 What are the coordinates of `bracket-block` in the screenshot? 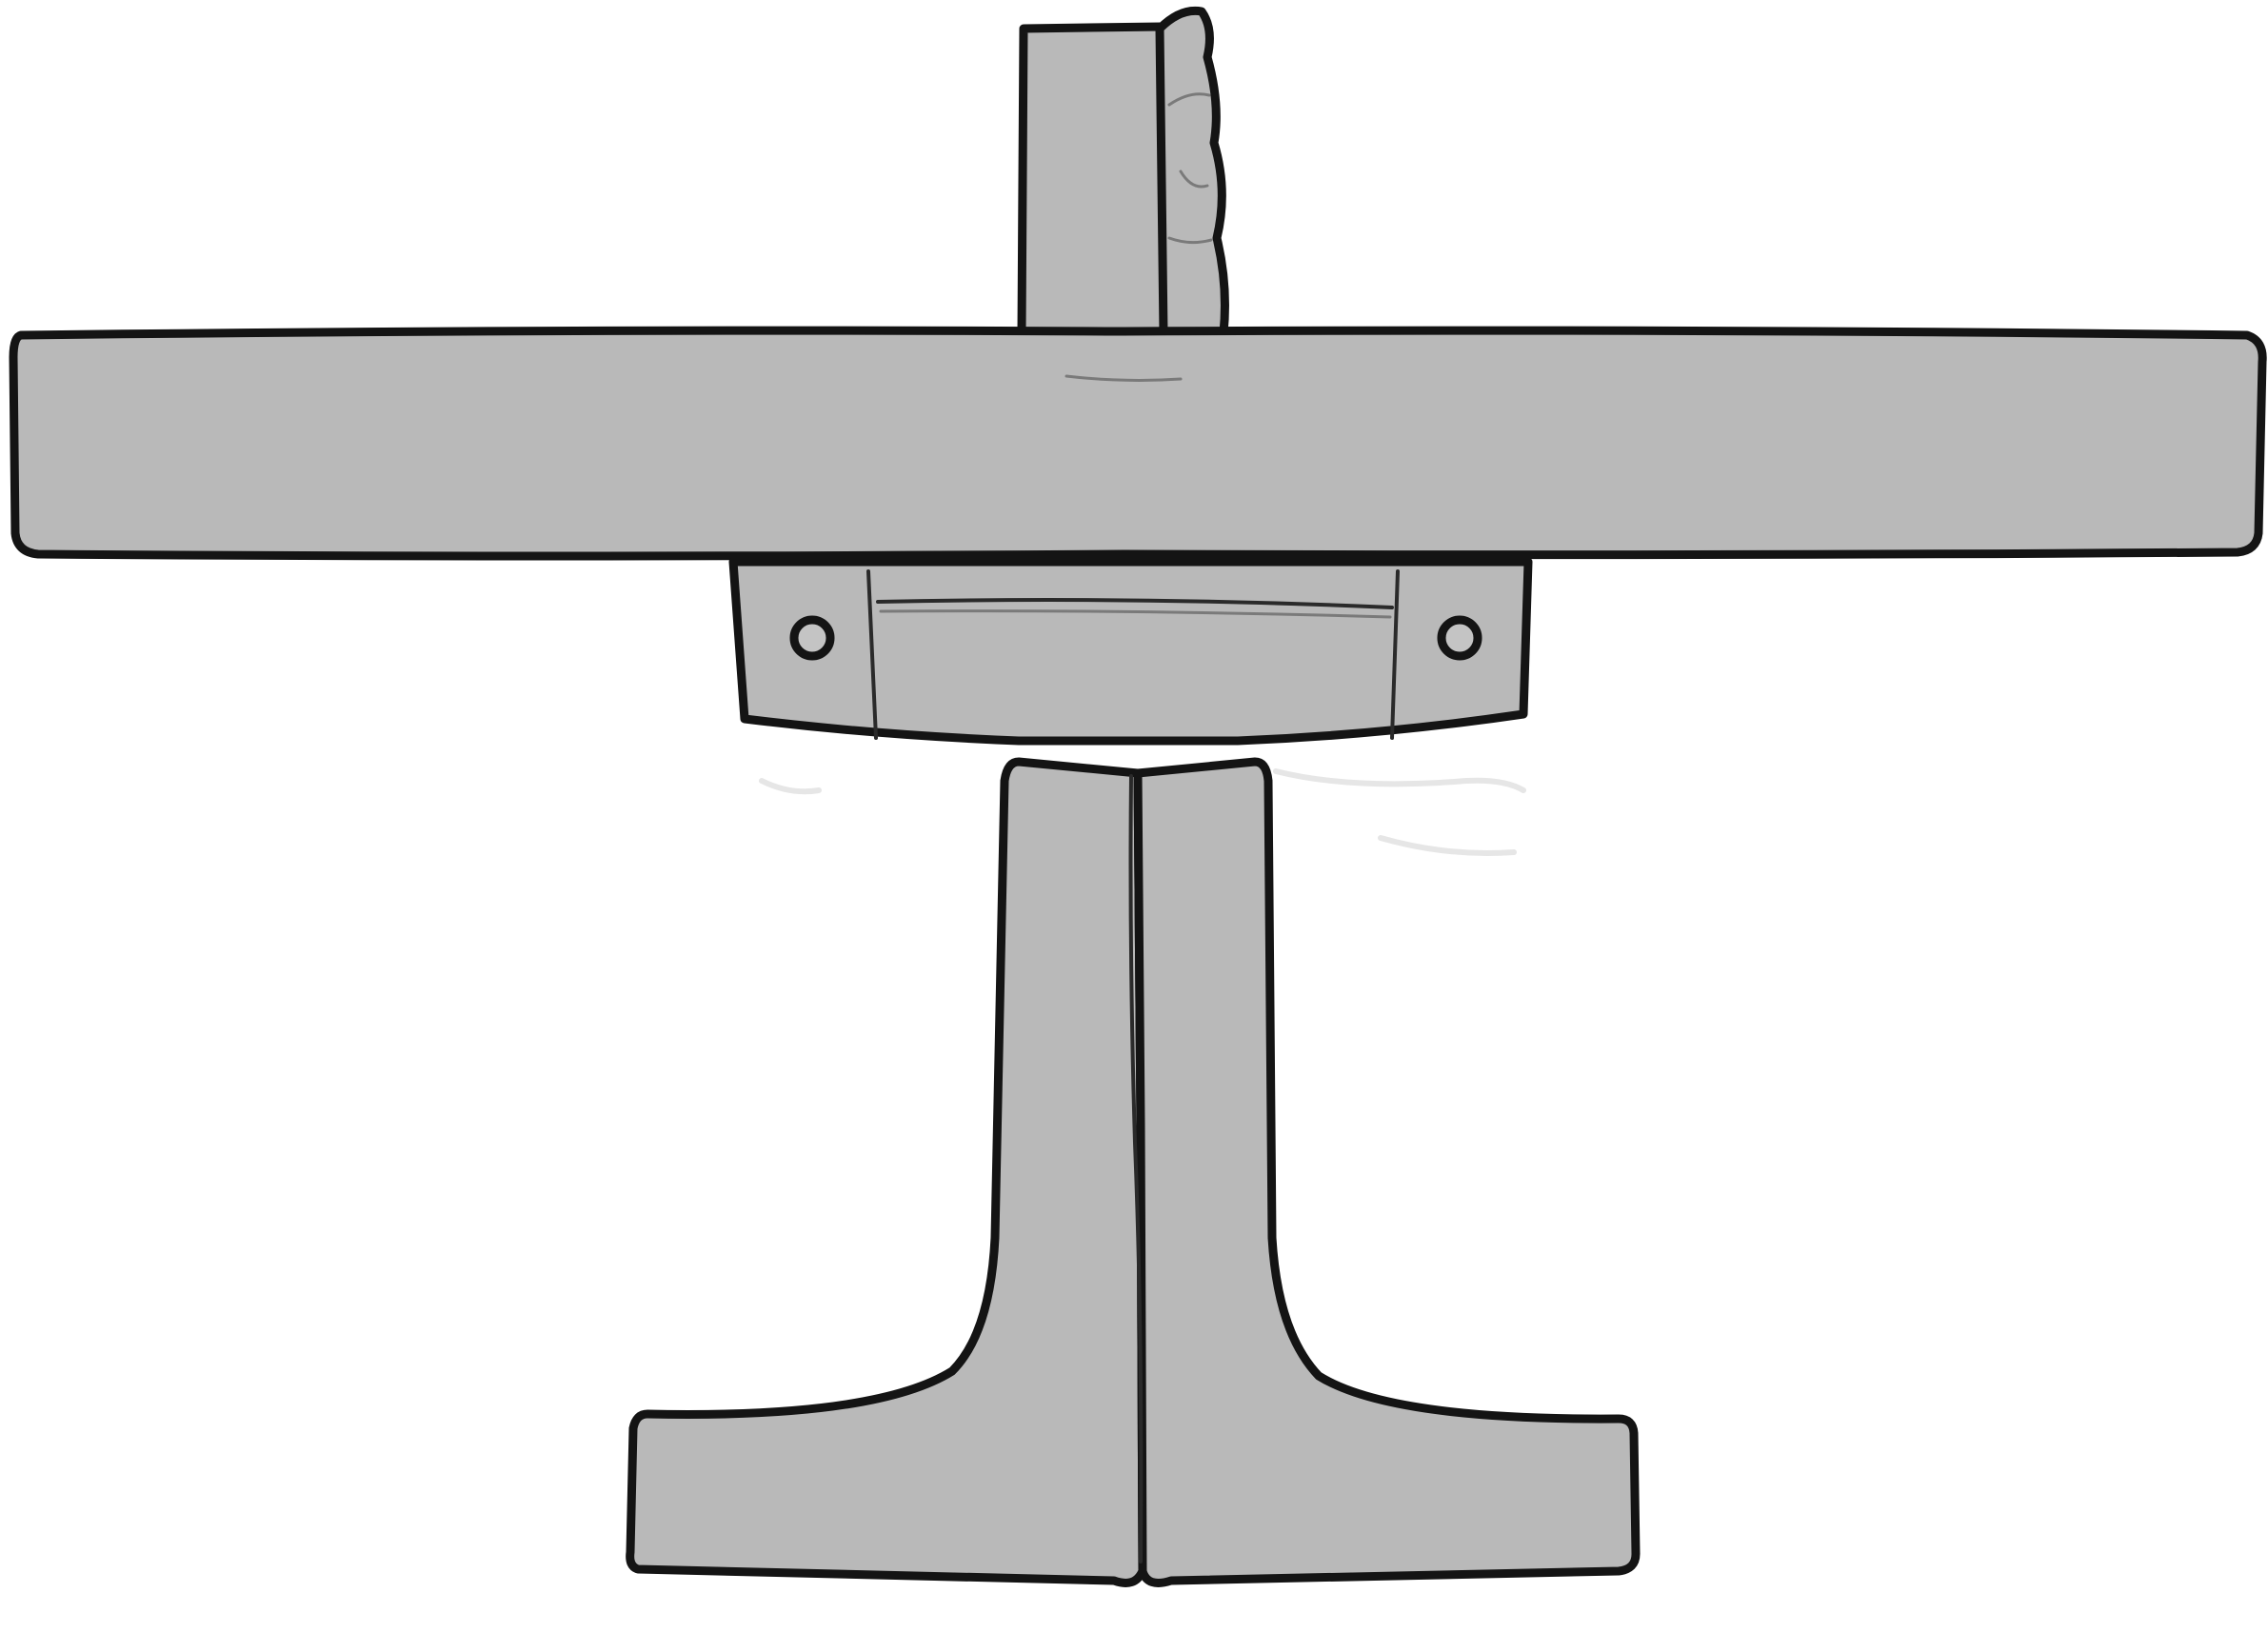 It's located at (1130, 651).